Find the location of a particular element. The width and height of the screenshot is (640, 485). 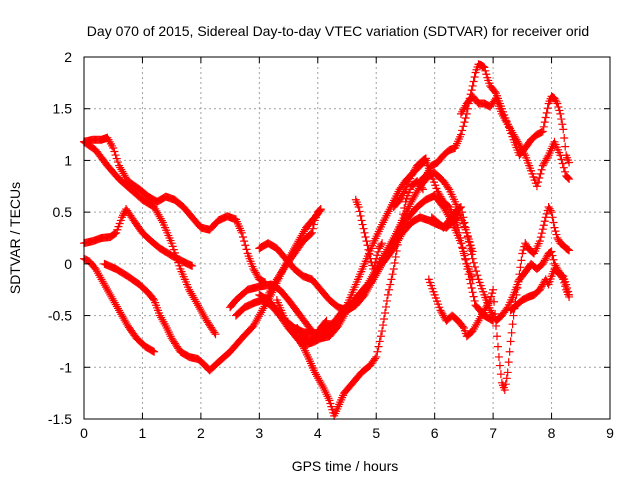

y-tick-label: 0.5 is located at coordinates (63, 212).